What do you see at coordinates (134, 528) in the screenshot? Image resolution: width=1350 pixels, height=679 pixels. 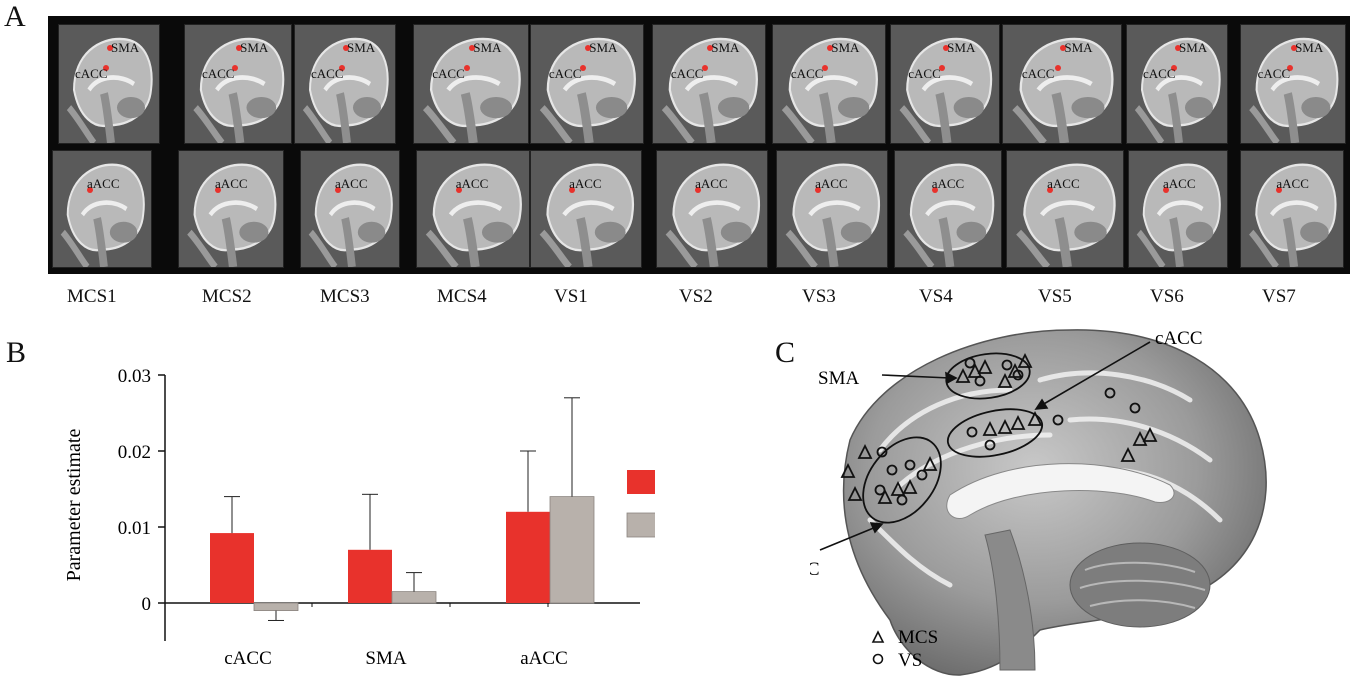 I see `y-tick-label: 0.01` at bounding box center [134, 528].